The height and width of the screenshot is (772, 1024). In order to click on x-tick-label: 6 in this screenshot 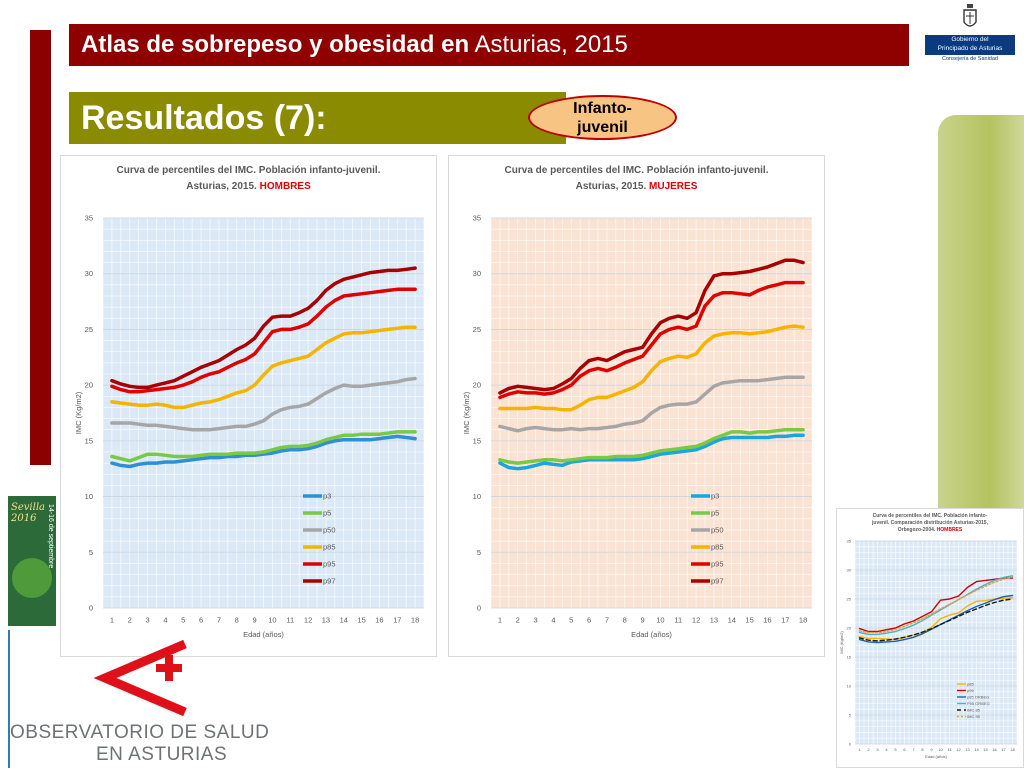, I will do `click(904, 749)`.